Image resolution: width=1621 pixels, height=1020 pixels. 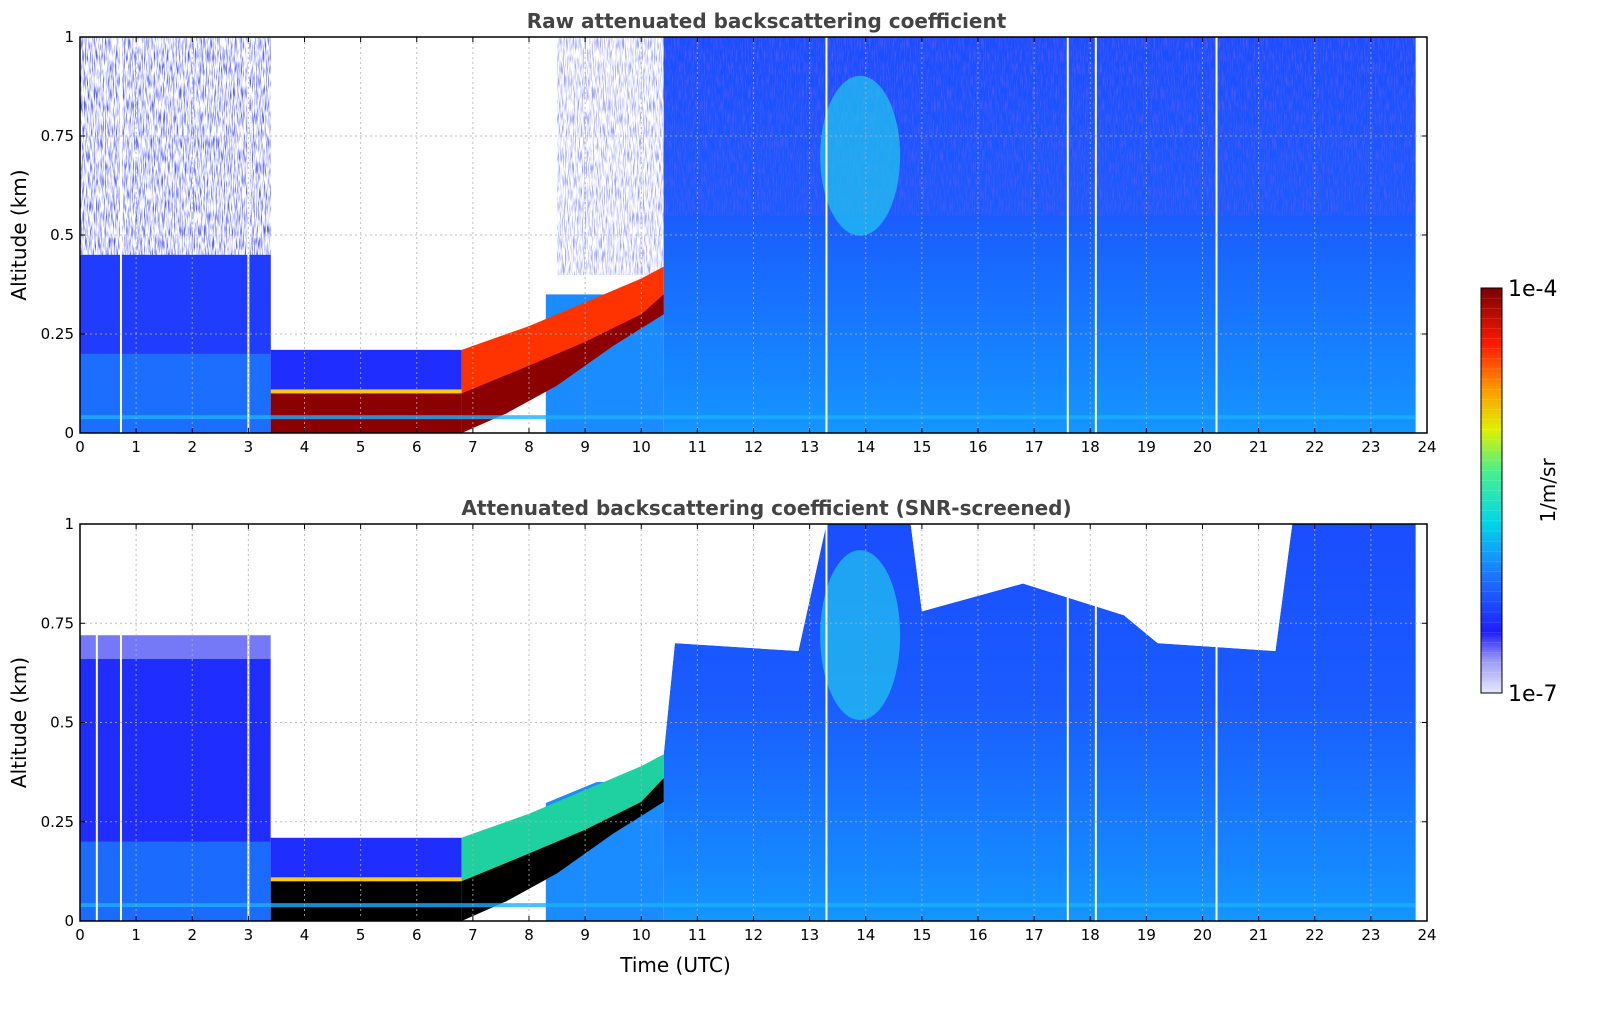 I want to click on x-axis-label: Time (UTC), so click(x=675, y=965).